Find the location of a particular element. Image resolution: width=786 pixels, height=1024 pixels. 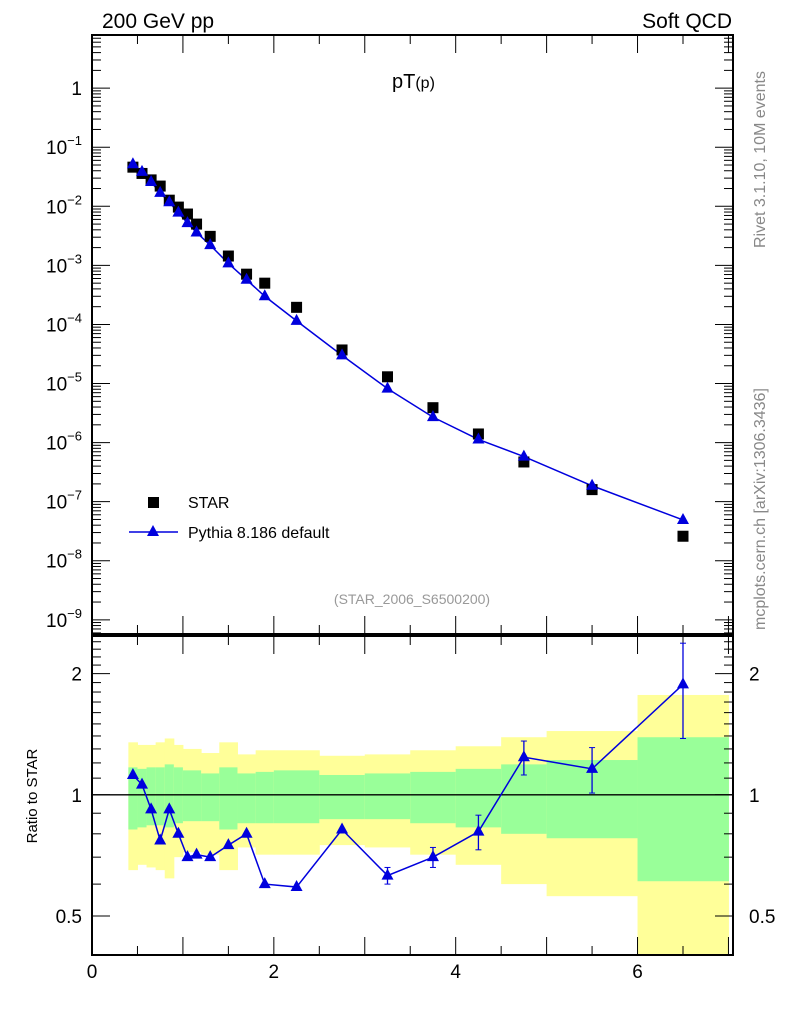

xtick-label: 0 is located at coordinates (92, 972).